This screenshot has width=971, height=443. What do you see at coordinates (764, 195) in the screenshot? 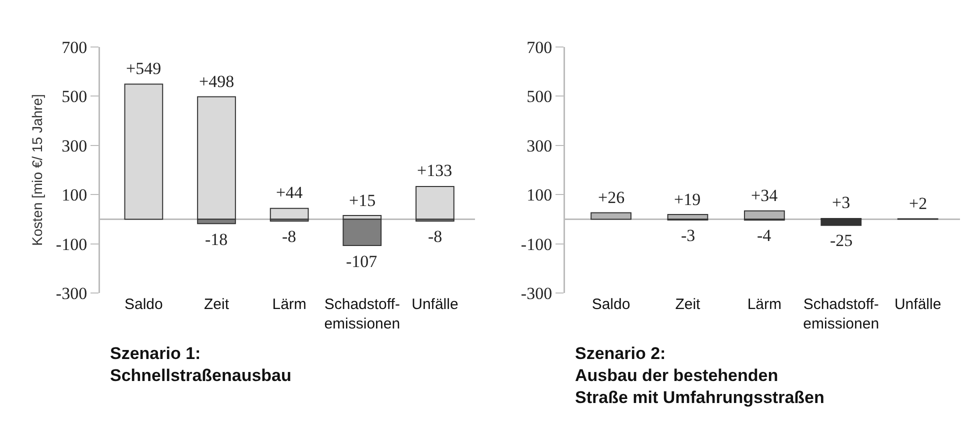
I see `data-label: +34` at bounding box center [764, 195].